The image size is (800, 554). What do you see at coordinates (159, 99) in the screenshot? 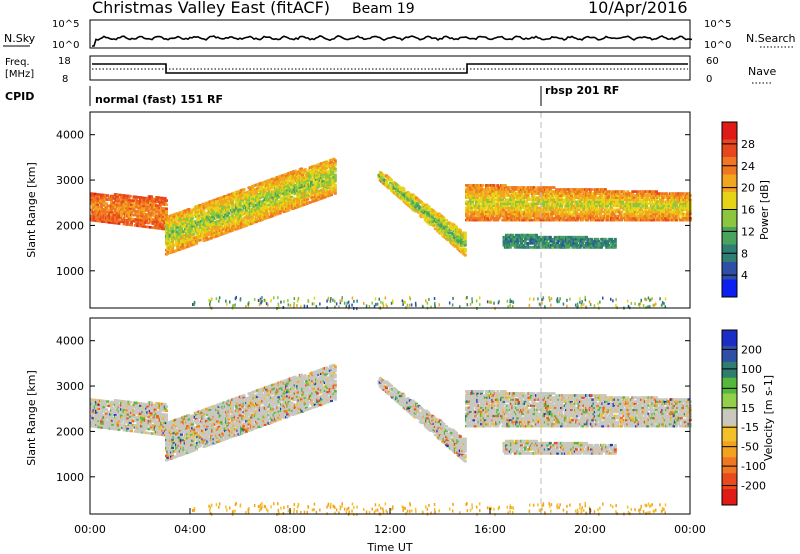
I see `cpid-mode-normal: normal (fast) 151 RF` at bounding box center [159, 99].